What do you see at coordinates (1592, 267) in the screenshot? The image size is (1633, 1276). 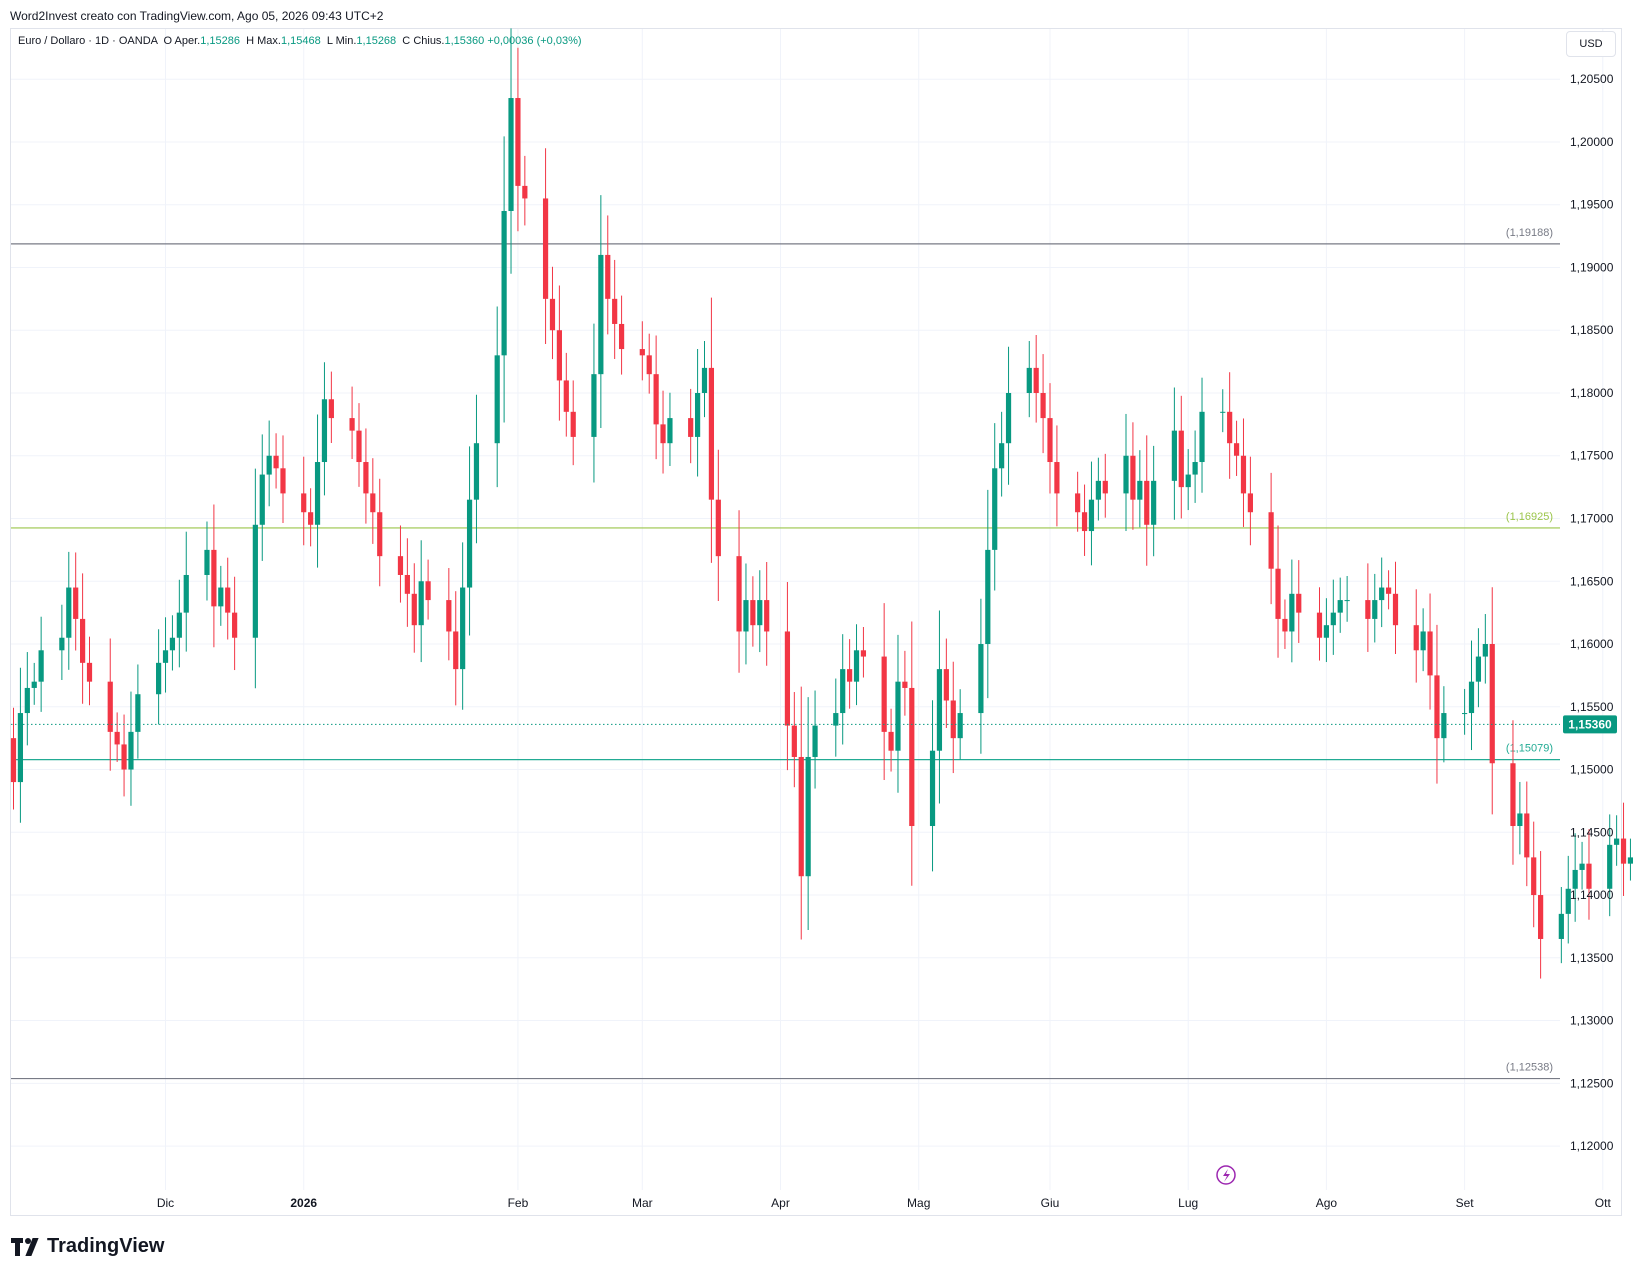 I see `y-tick-label: 1,19000` at bounding box center [1592, 267].